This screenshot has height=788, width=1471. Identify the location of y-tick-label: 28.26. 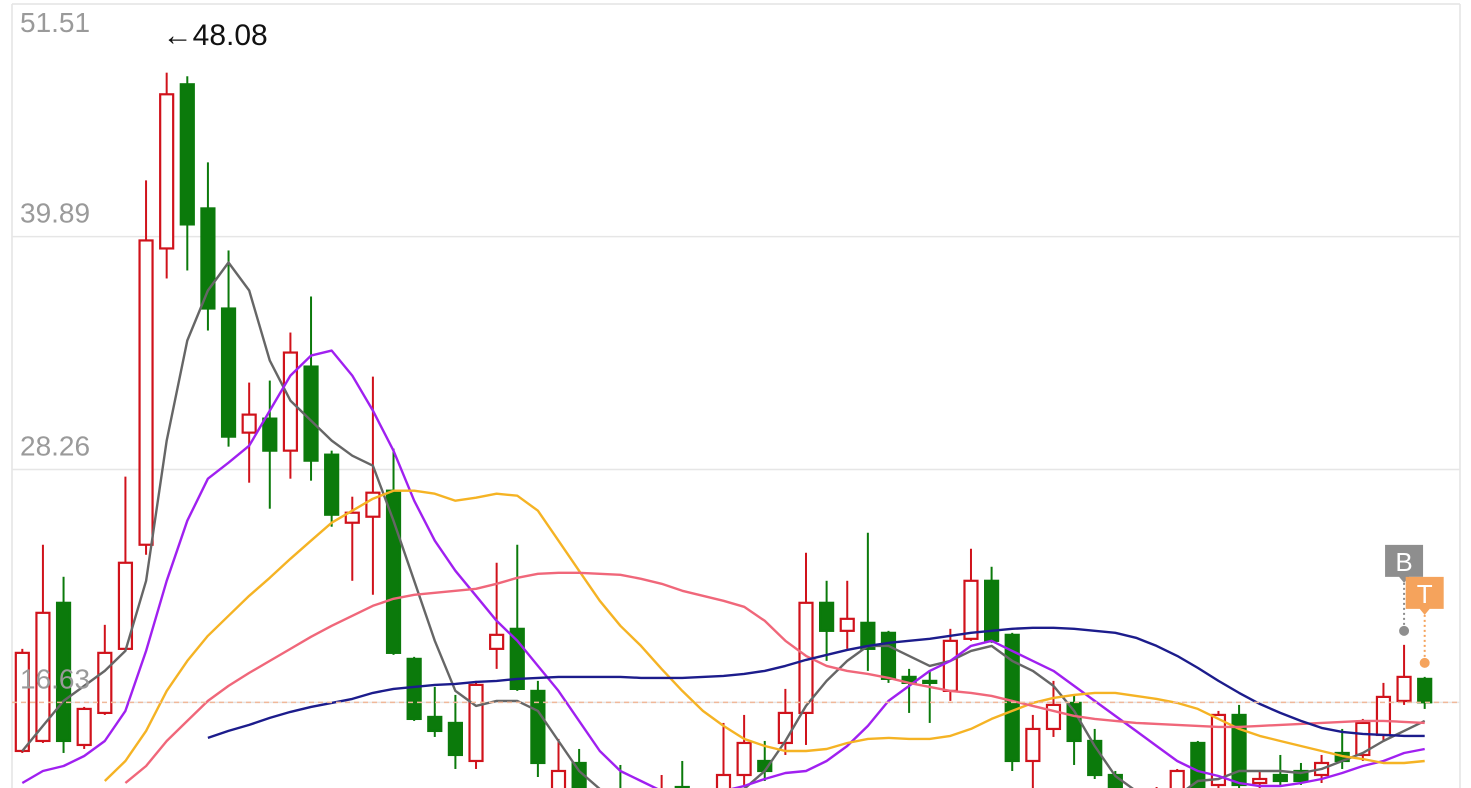
(55, 445).